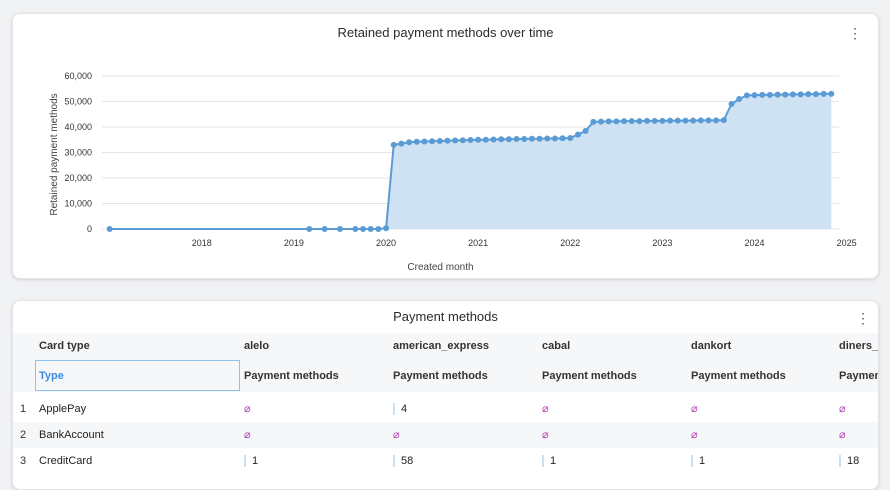 The width and height of the screenshot is (890, 490). I want to click on type-header-selected, so click(137, 375).